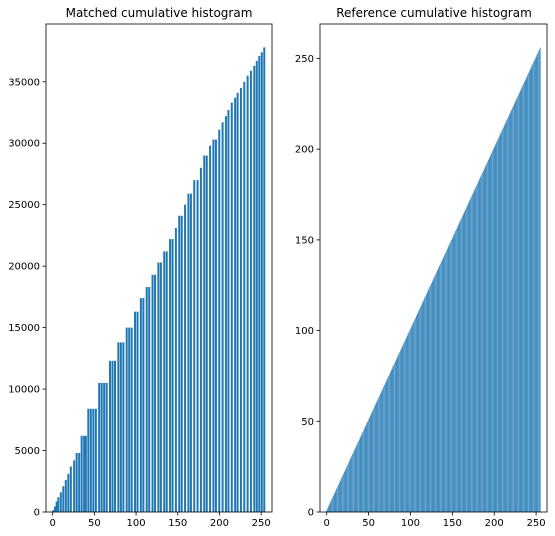 This screenshot has height=536, width=555. What do you see at coordinates (494, 523) in the screenshot?
I see `x-tick-label-4: 200` at bounding box center [494, 523].